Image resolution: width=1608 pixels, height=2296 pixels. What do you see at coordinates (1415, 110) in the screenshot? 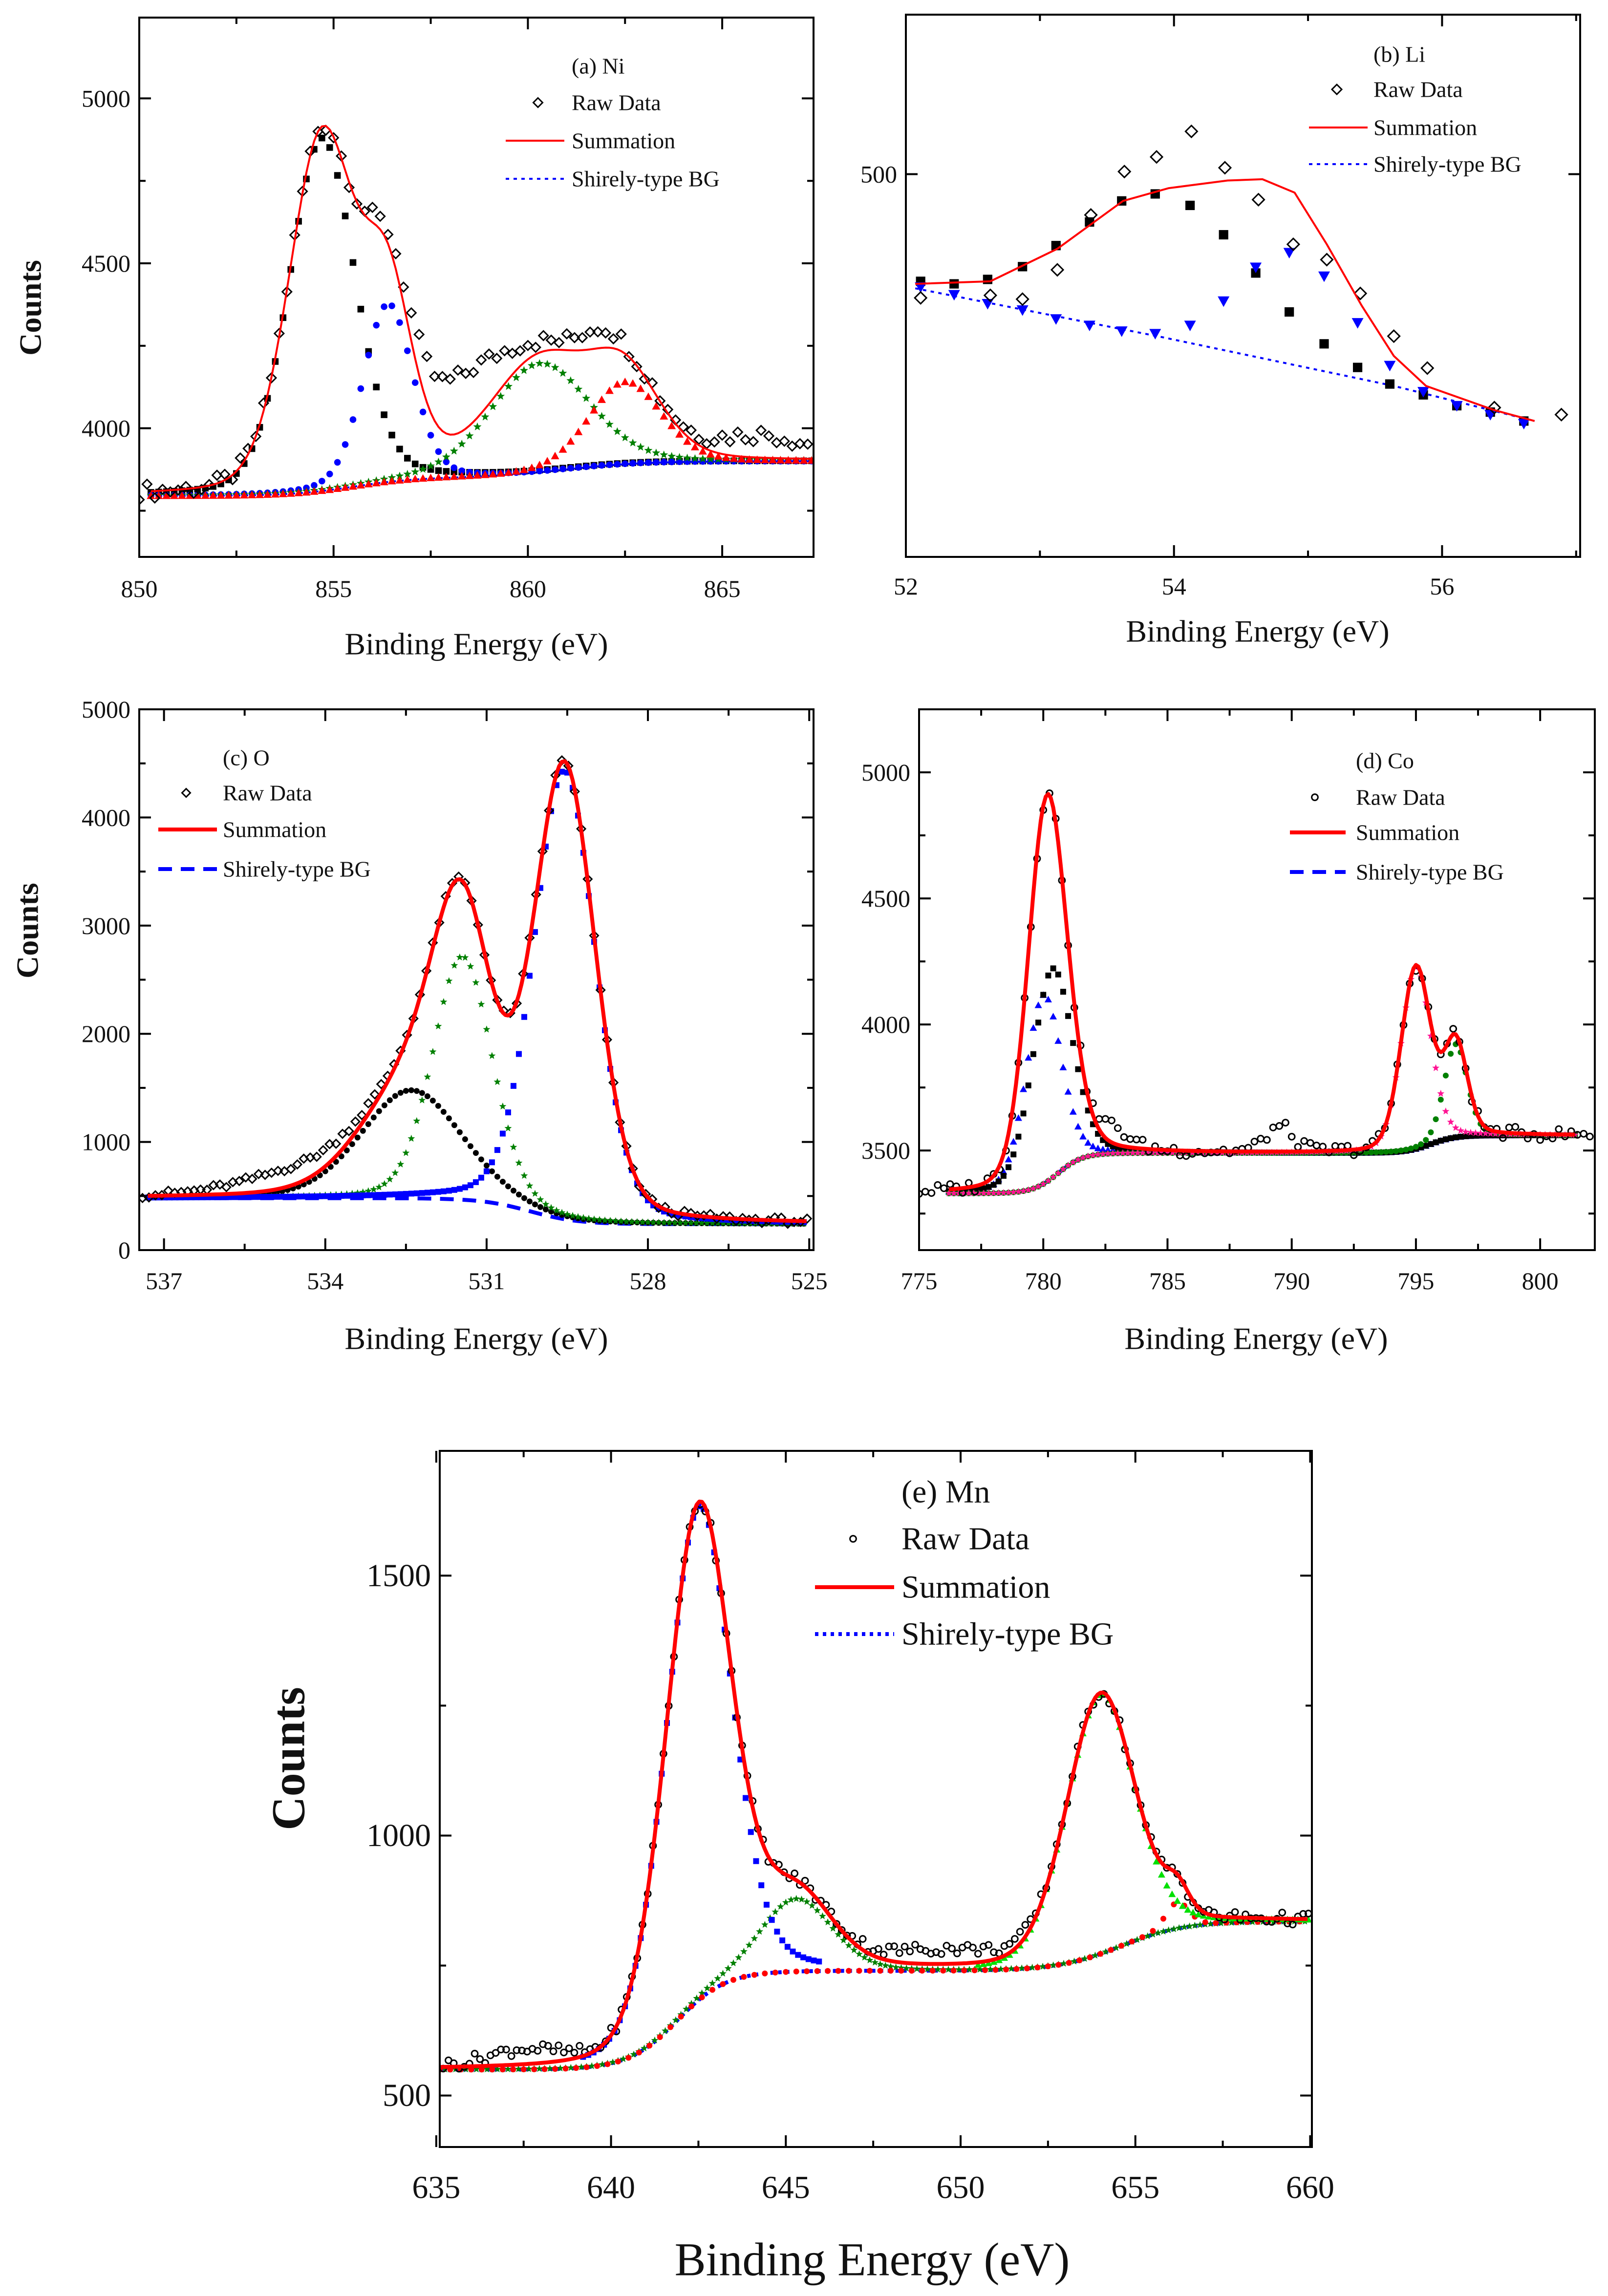
I see `legend: (b) Li Raw Data Summation Shirely-type BG` at bounding box center [1415, 110].